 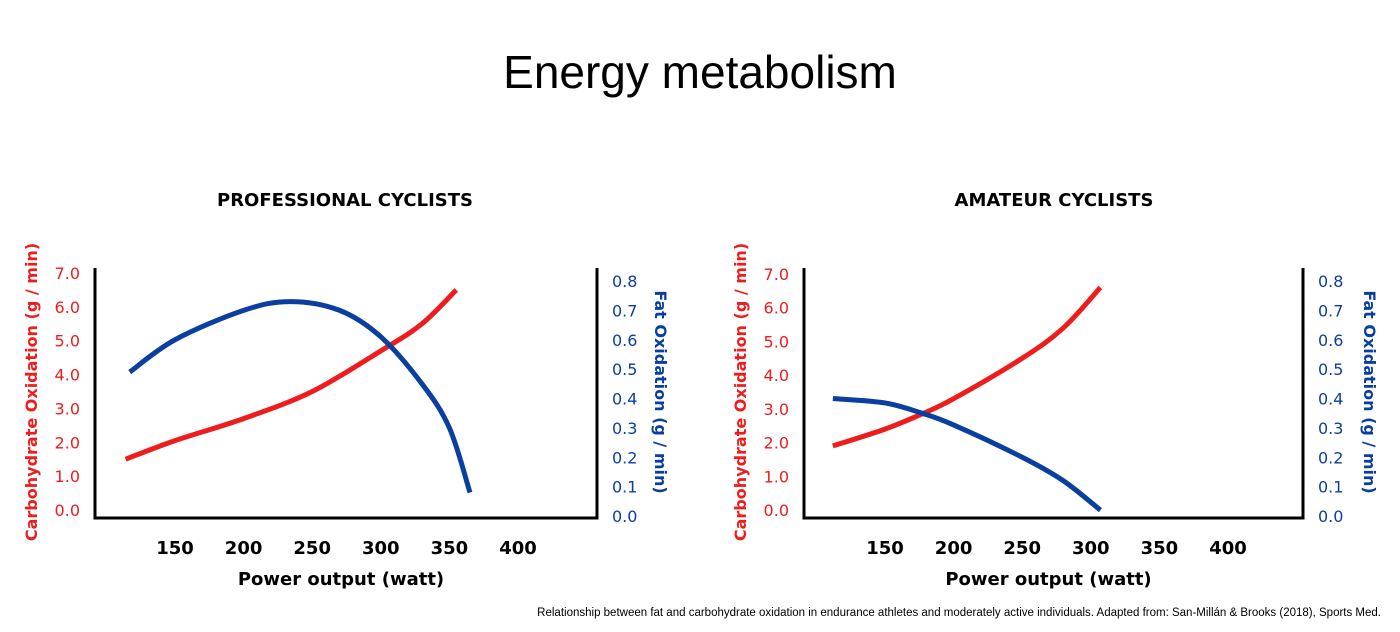 What do you see at coordinates (345, 200) in the screenshot?
I see `chart-title: PROFESSIONAL CYCLISTS` at bounding box center [345, 200].